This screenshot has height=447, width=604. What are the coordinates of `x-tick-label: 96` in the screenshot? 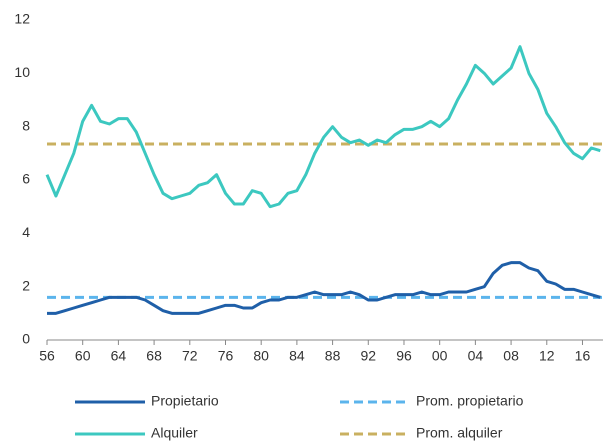 It's located at (404, 356).